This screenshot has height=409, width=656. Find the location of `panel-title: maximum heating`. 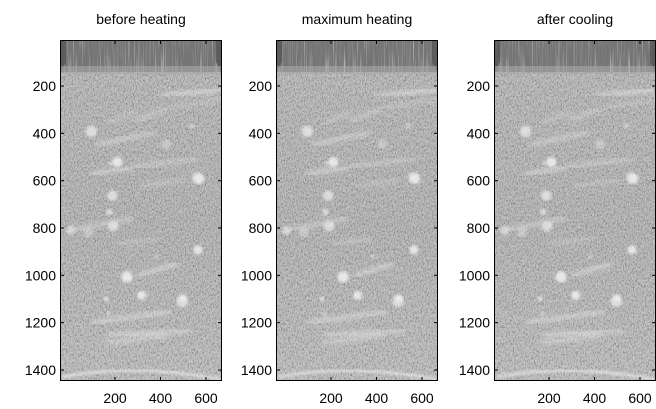

panel-title: maximum heating is located at coordinates (357, 19).